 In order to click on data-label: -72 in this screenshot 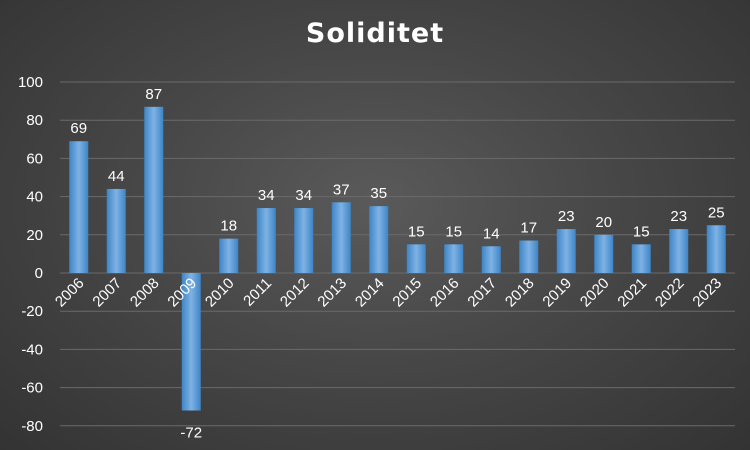, I will do `click(191, 433)`.